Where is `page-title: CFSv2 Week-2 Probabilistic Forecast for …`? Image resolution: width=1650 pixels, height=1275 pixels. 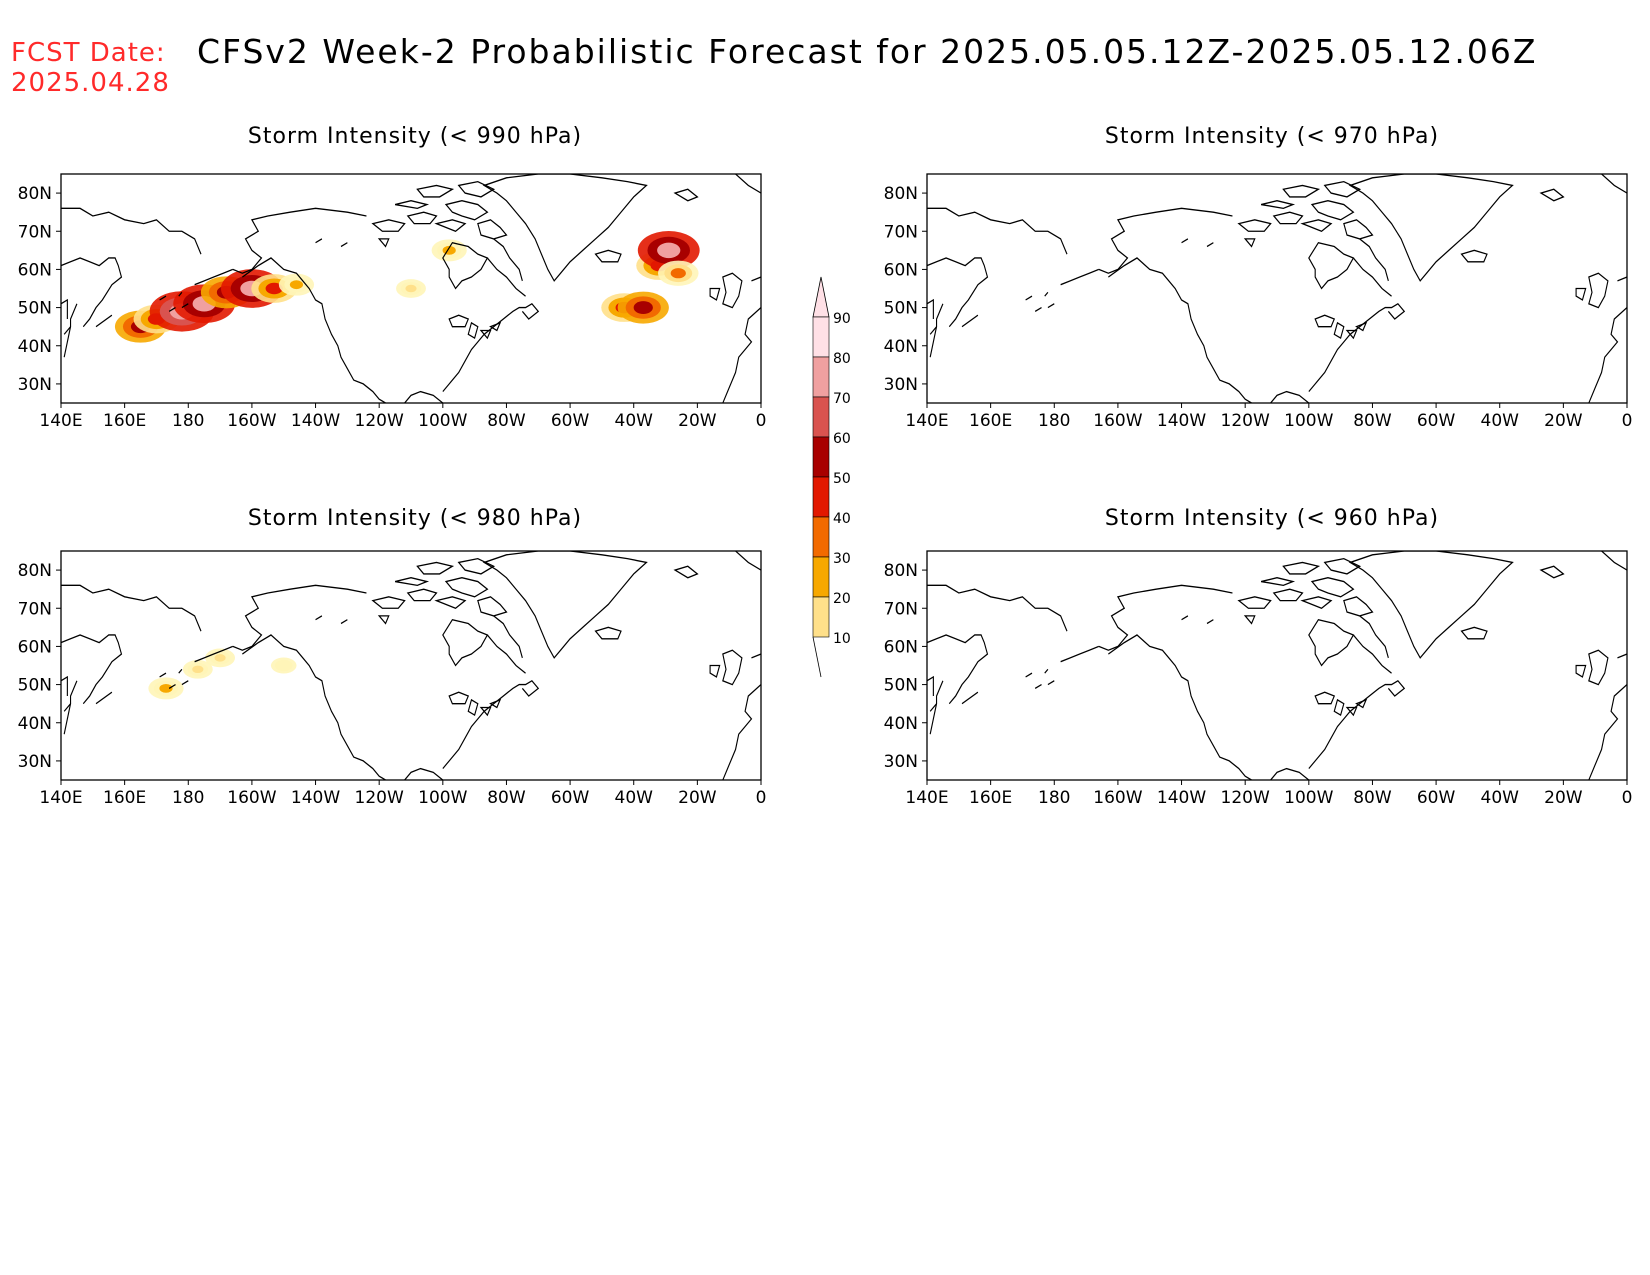
page-title: CFSv2 Week-2 Probabilistic Forecast for … is located at coordinates (867, 51).